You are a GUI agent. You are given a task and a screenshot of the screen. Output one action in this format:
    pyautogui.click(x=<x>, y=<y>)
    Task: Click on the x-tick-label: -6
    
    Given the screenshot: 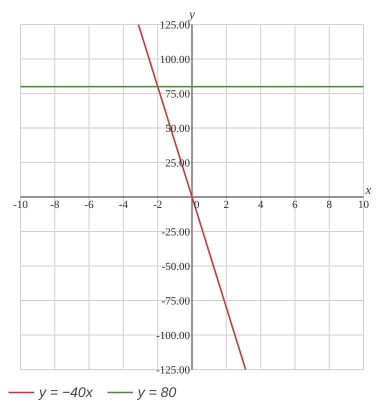 What is the action you would take?
    pyautogui.click(x=89, y=205)
    